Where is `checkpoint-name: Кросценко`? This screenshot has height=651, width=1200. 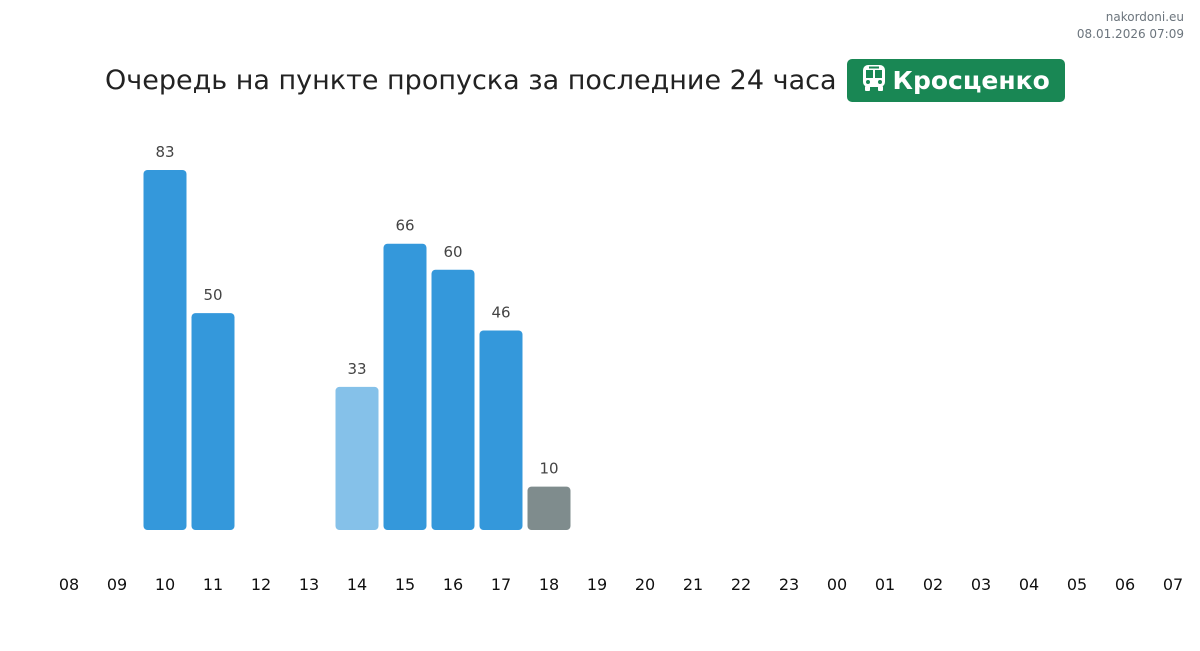 checkpoint-name: Кросценко is located at coordinates (971, 80).